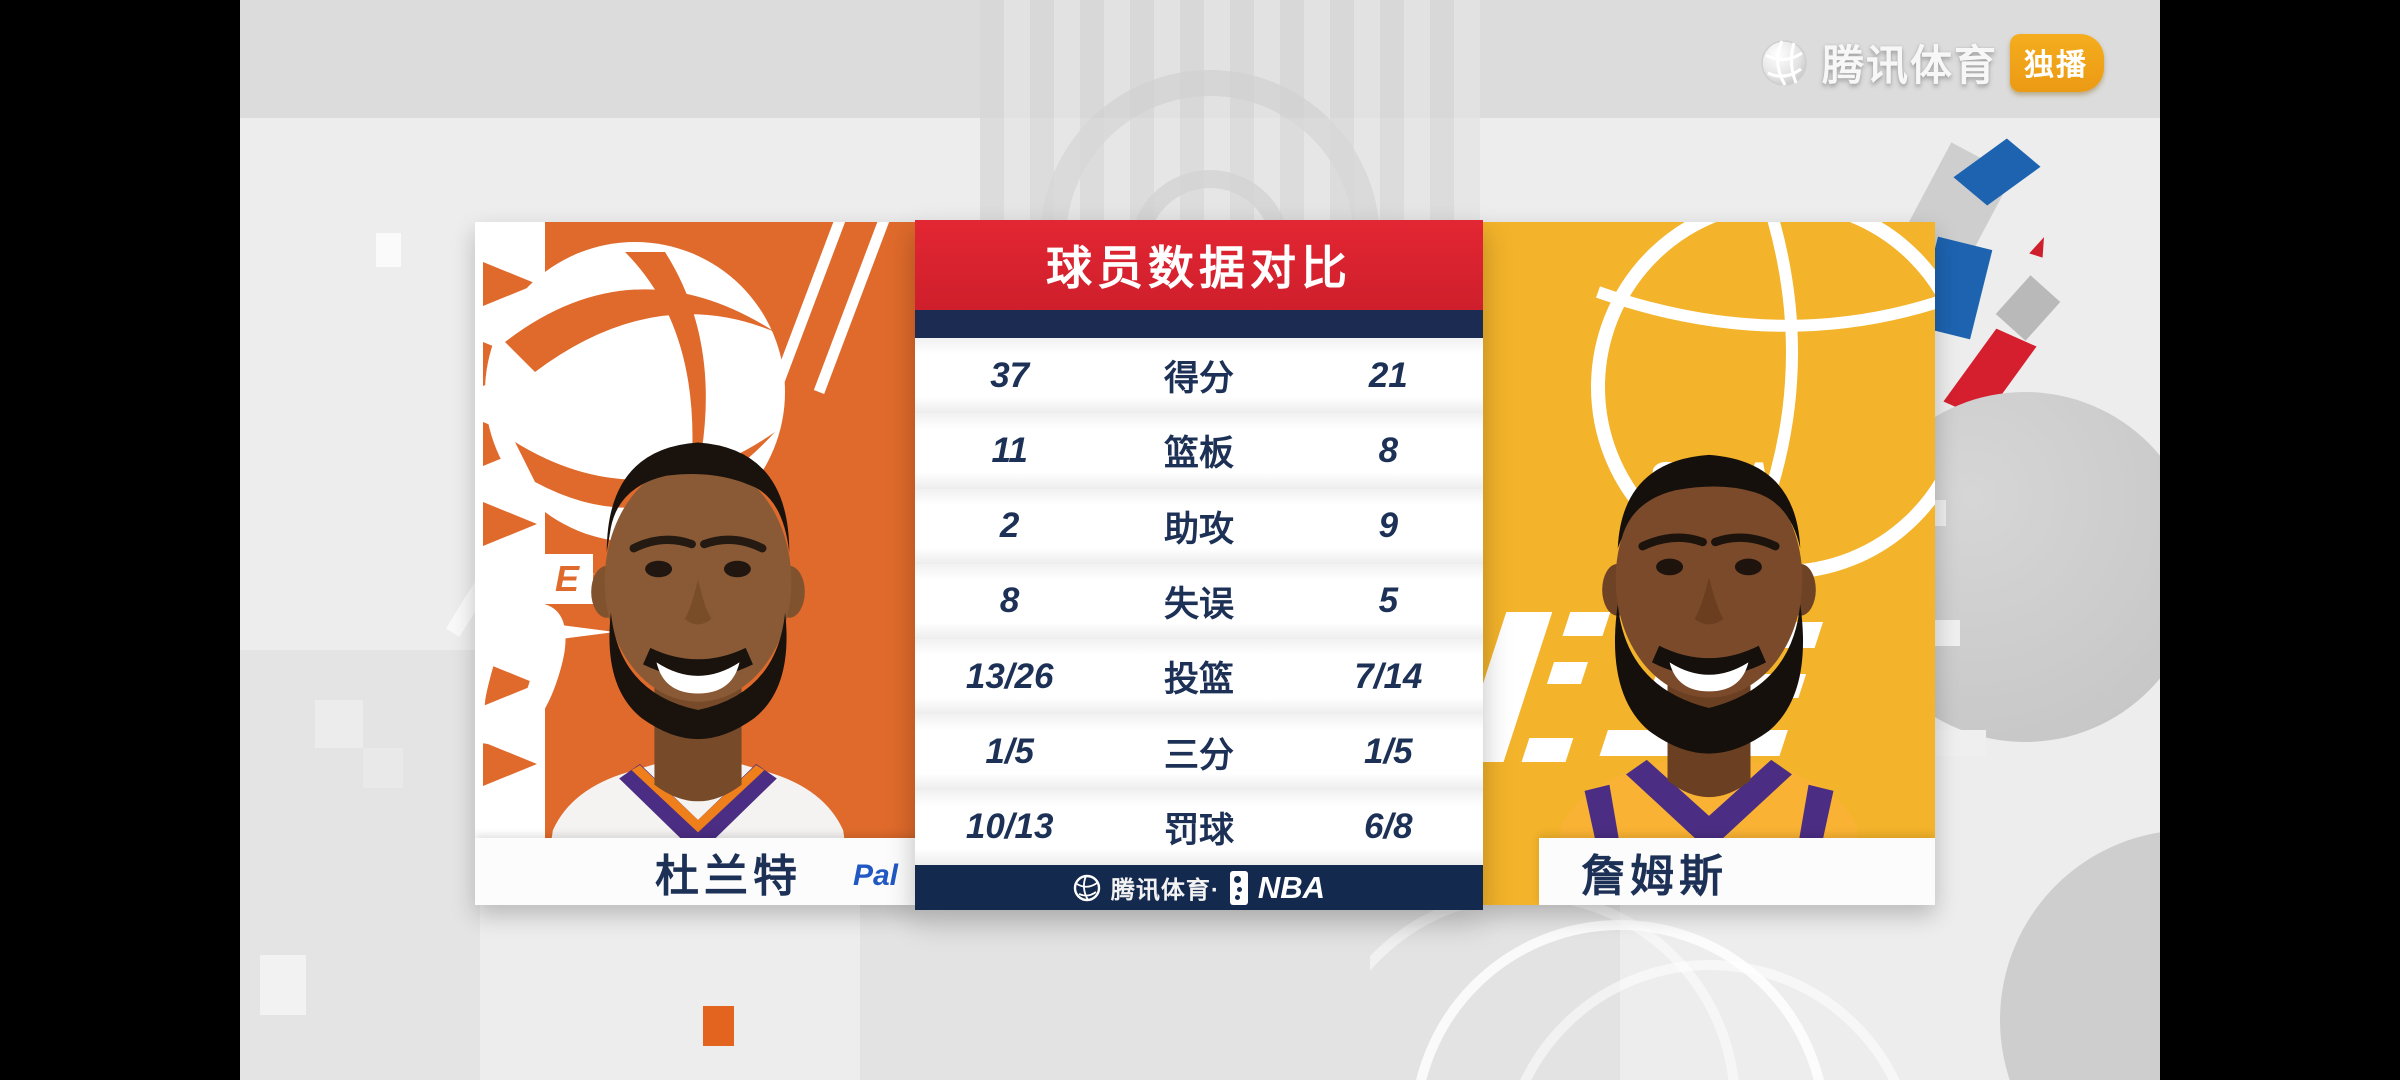  Describe the element at coordinates (120, 540) in the screenshot. I see `left-black-bar` at that location.